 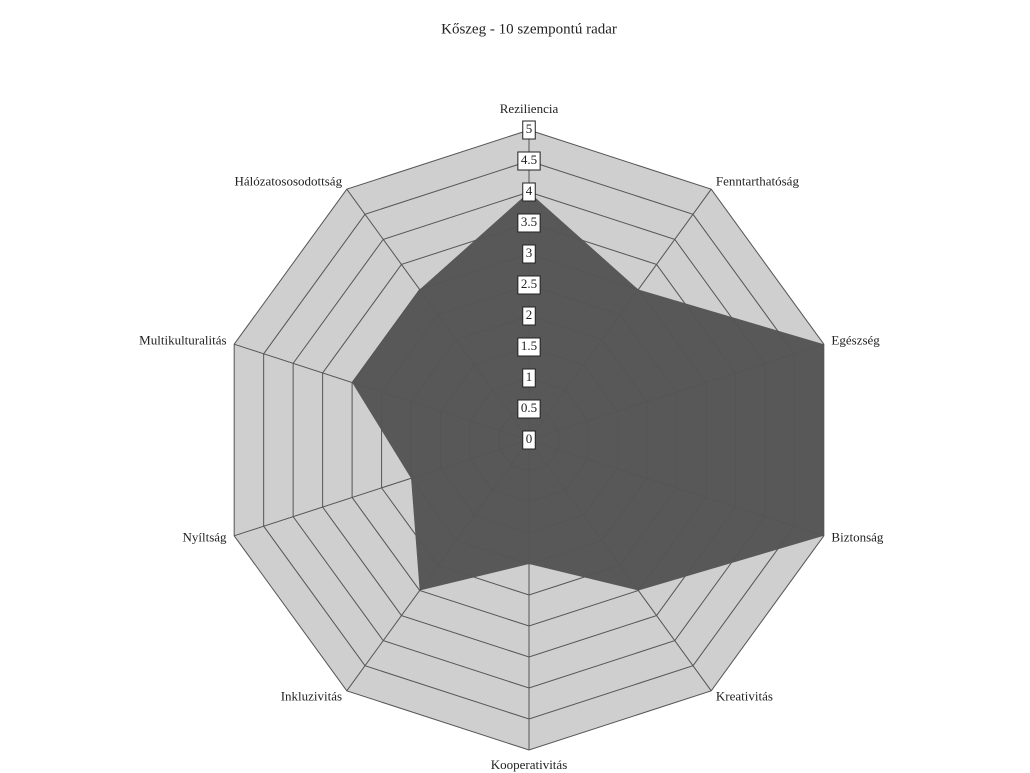 I want to click on tick-label: 0.5, so click(x=529, y=407).